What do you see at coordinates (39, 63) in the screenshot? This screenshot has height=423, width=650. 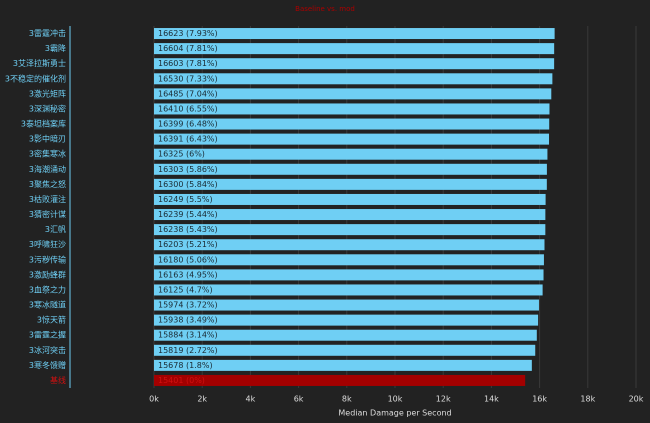 I see `category-label: 3艾泽拉斯勇士` at bounding box center [39, 63].